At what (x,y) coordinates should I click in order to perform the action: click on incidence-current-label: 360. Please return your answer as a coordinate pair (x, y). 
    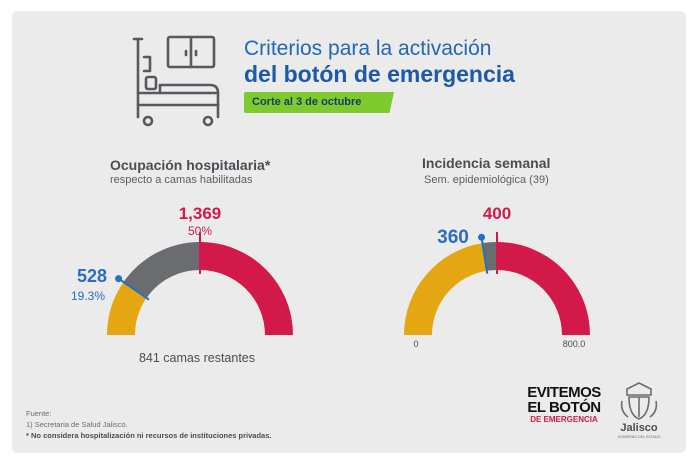
    Looking at the image, I should click on (453, 237).